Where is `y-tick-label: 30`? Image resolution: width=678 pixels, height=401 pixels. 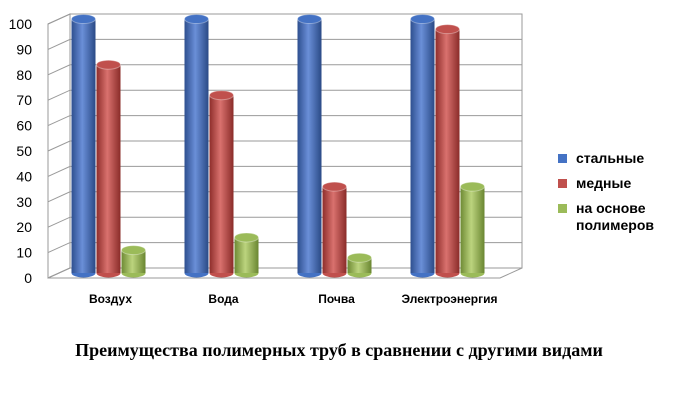 y-tick-label: 30 is located at coordinates (24, 202).